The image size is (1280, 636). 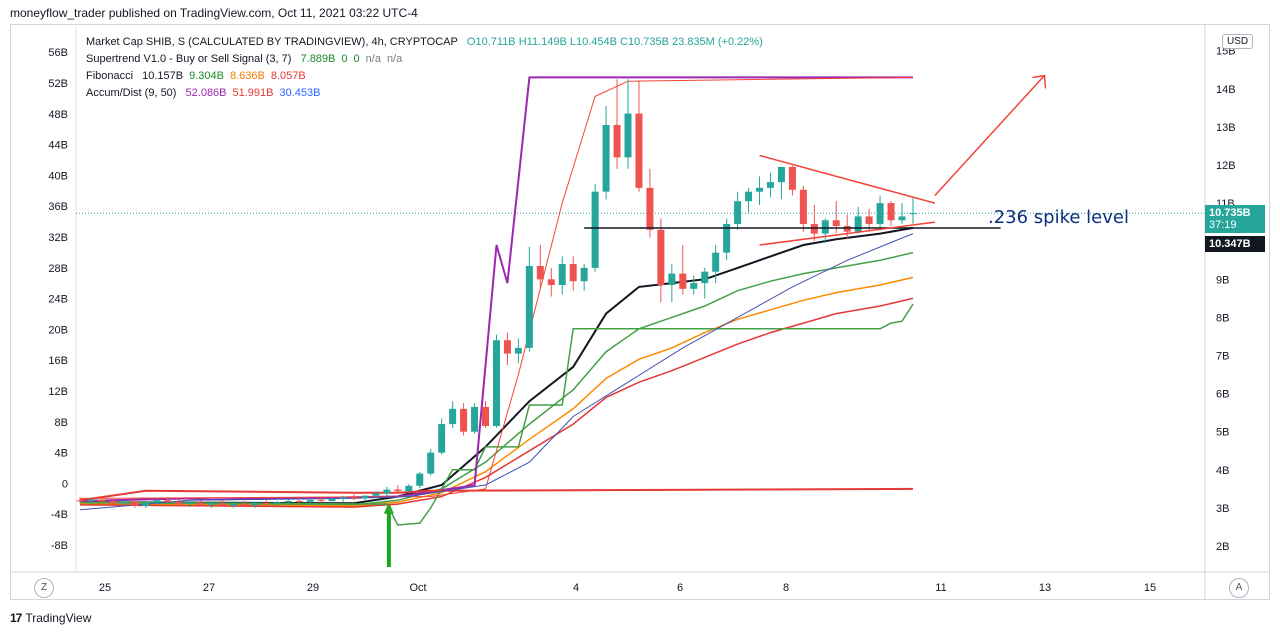 I want to click on supertrend-value-2: 0, so click(x=356, y=59).